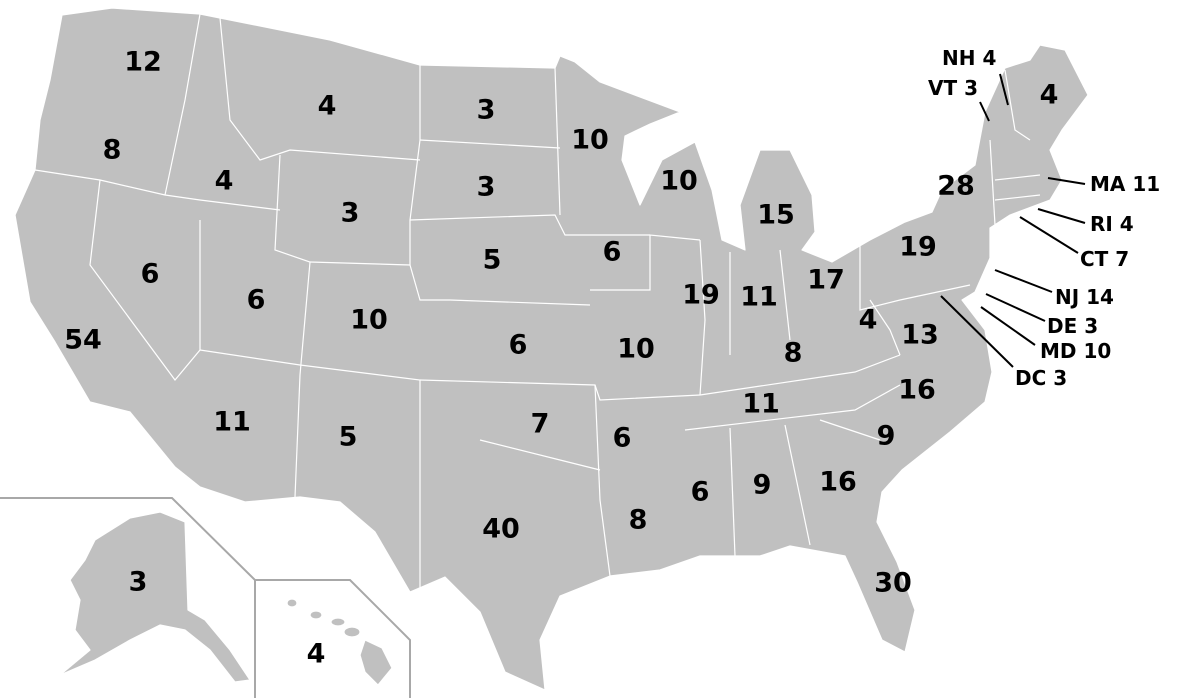 The width and height of the screenshot is (1200, 698). I want to click on callout-labels: NH 4 VT 3 MA 11 RI 4 CT 7 NJ 14 DE 3MD 10 DC 3, so click(1044, 218).